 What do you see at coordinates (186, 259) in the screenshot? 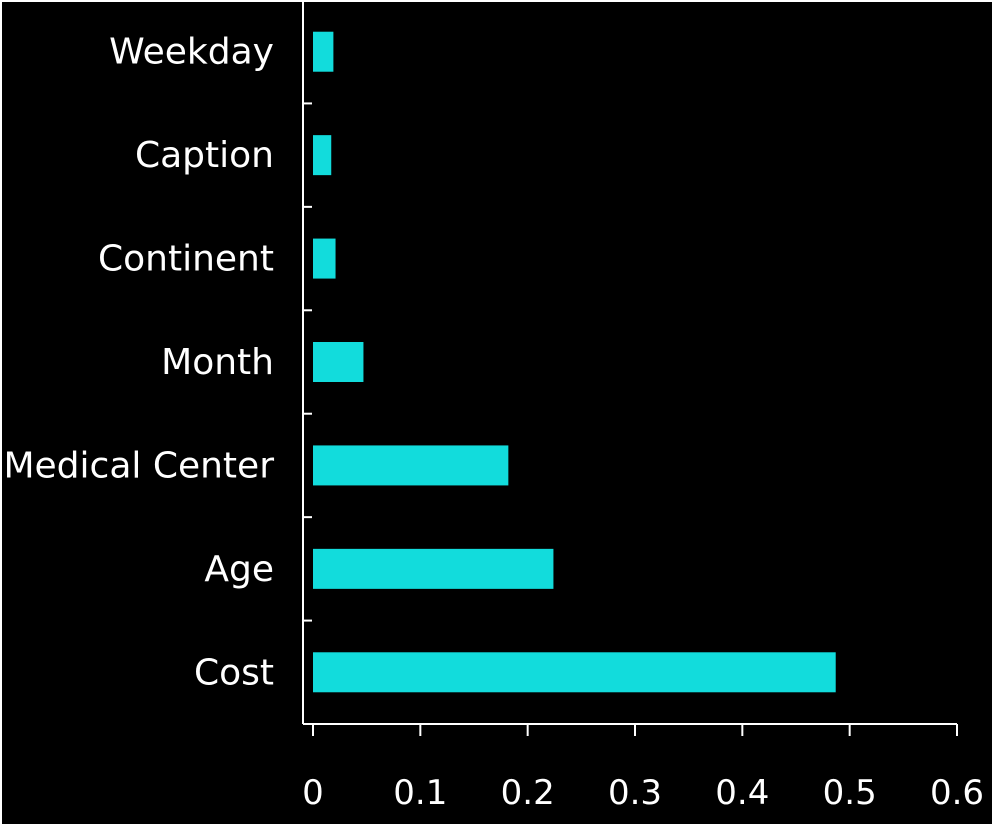
I see `category-label-continent: Continent` at bounding box center [186, 259].